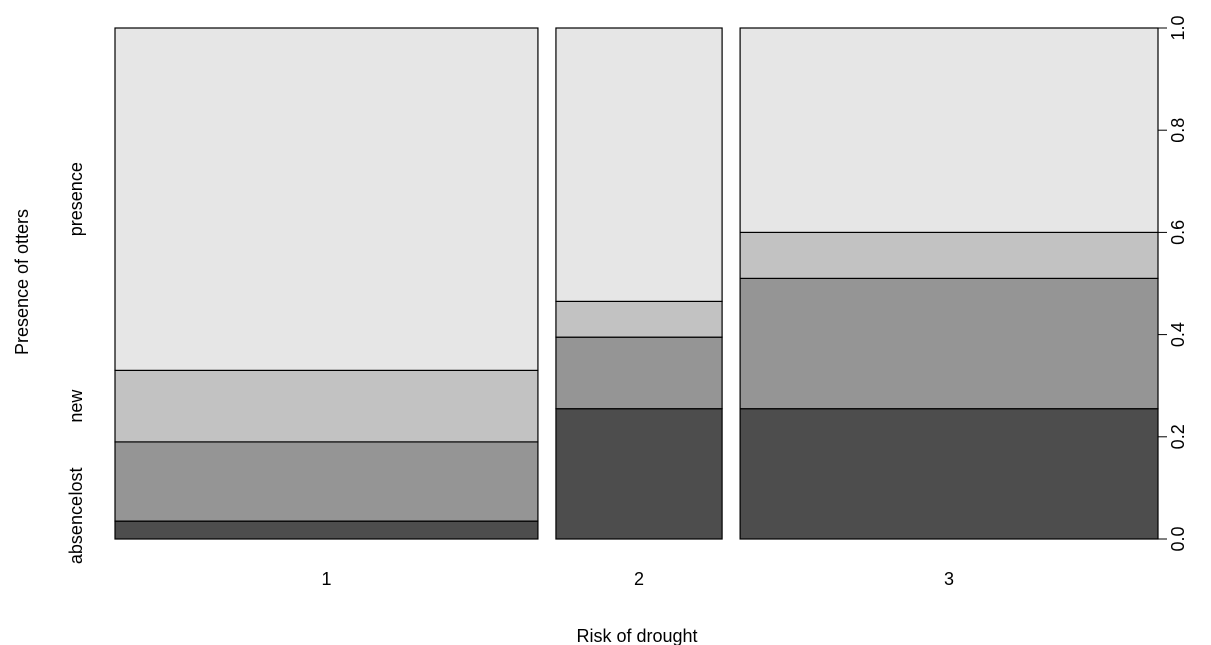 The width and height of the screenshot is (1211, 645). What do you see at coordinates (76, 199) in the screenshot?
I see `y-category-label-presence: presence` at bounding box center [76, 199].